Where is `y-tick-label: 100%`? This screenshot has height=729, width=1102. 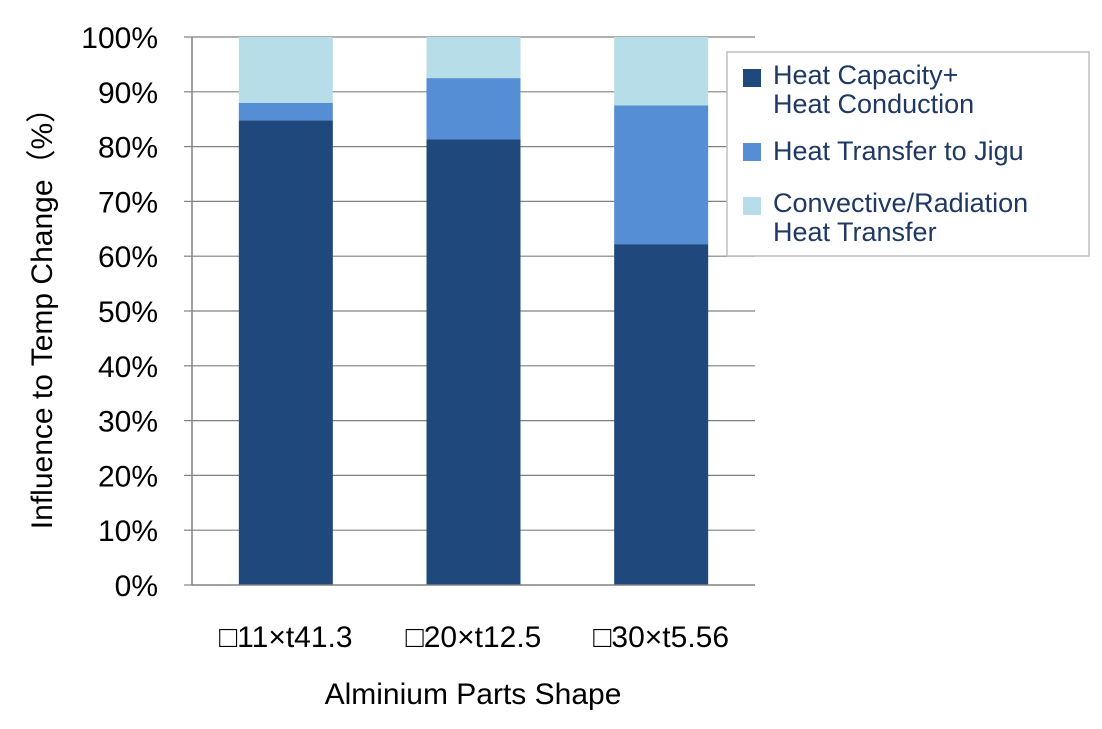 y-tick-label: 100% is located at coordinates (119, 38).